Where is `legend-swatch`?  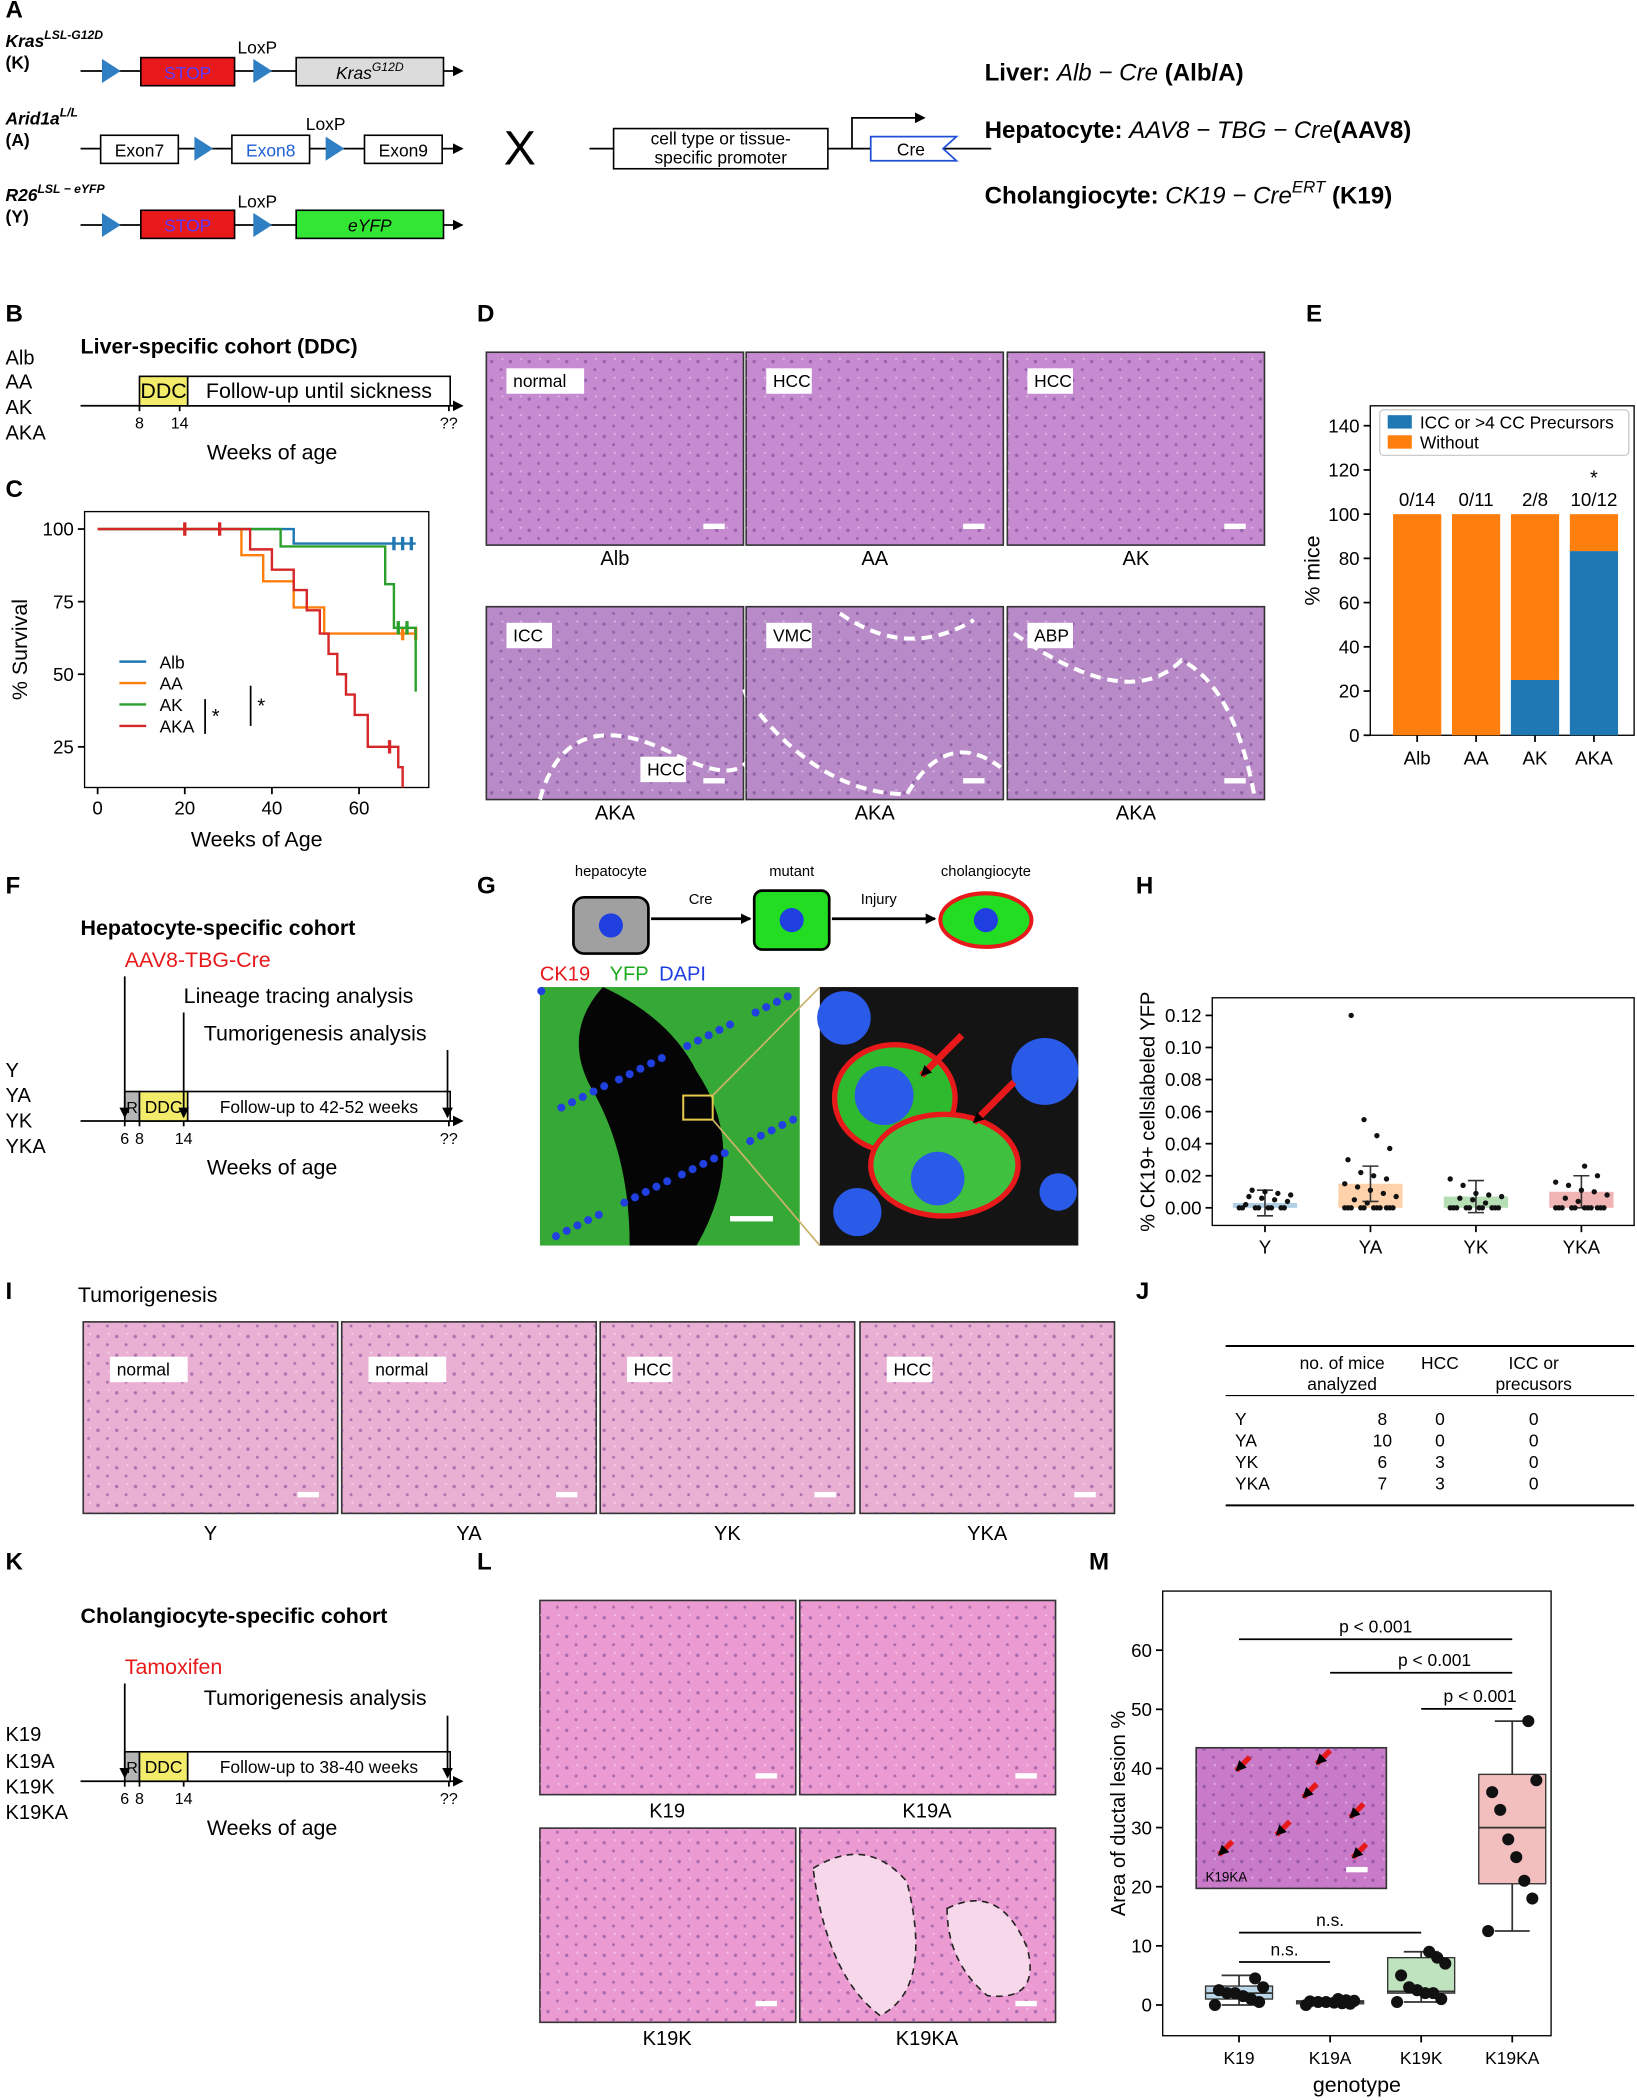
legend-swatch is located at coordinates (1399, 442).